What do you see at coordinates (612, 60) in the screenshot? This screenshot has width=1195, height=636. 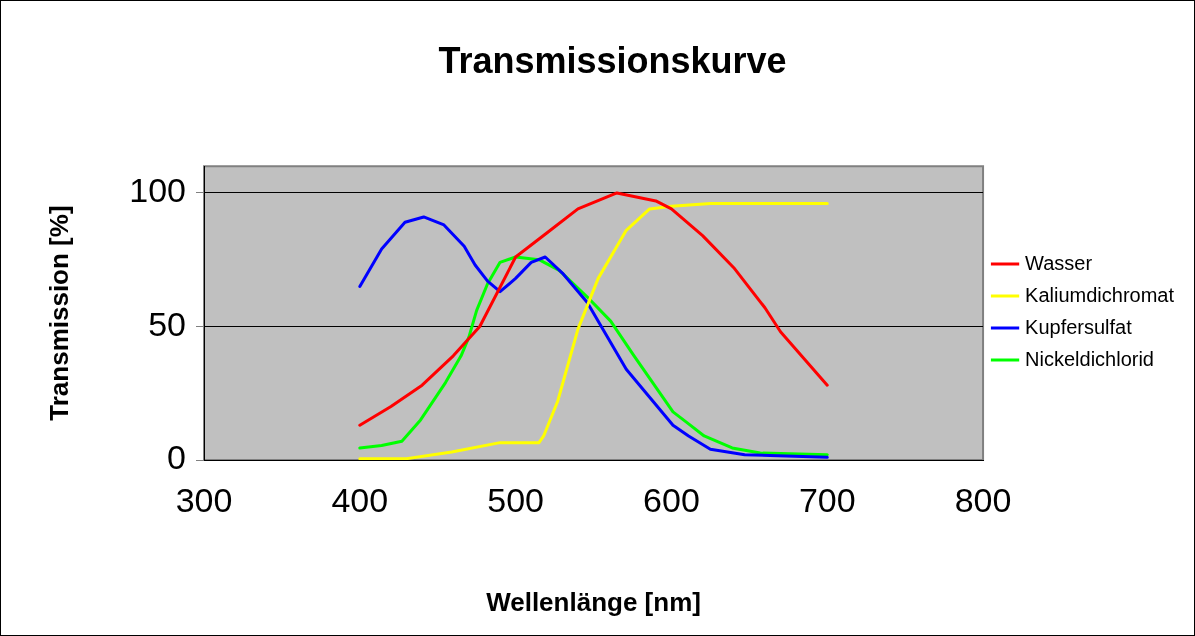 I see `chart-title: Transmissionskurve` at bounding box center [612, 60].